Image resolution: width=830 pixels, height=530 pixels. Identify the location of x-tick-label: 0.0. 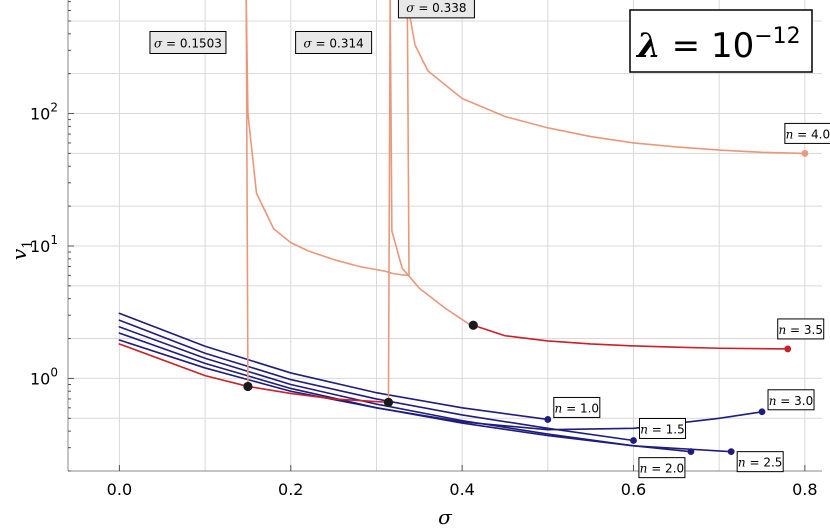
(119, 489).